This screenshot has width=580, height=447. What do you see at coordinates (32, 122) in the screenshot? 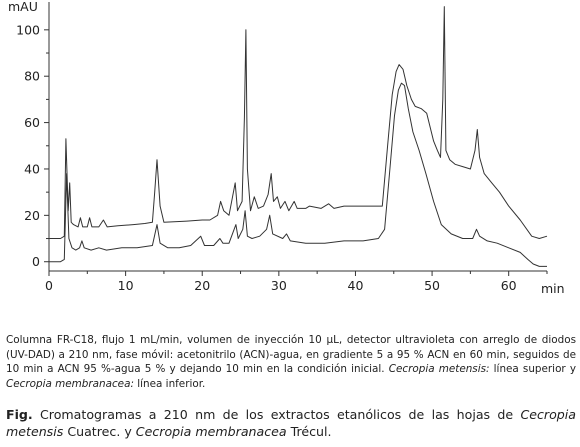
I see `y-tick-label-60: 60` at bounding box center [32, 122].